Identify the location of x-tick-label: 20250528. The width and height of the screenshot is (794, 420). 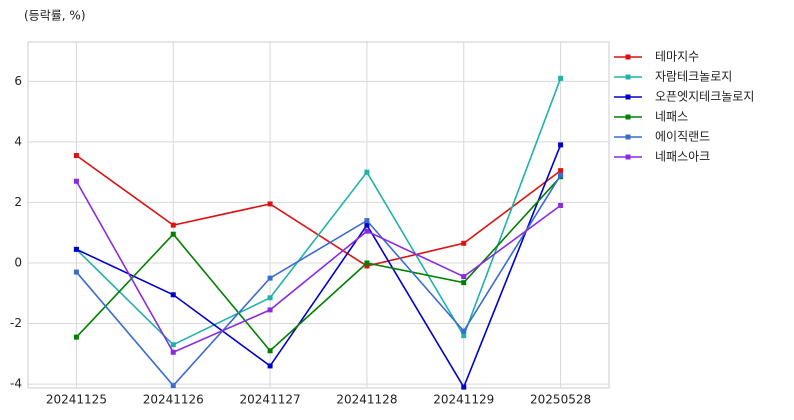
(560, 400).